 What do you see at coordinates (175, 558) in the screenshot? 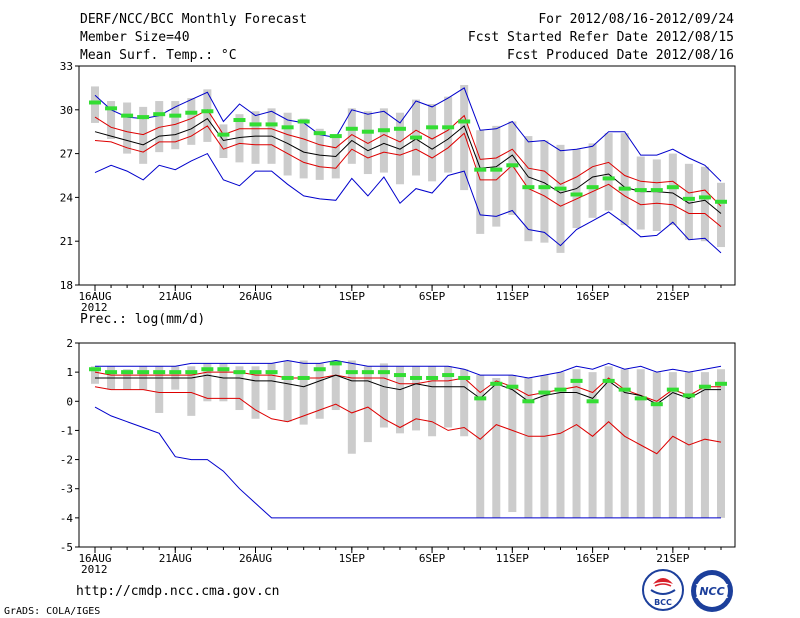
I see `prec-xtick-label: 21AUG` at bounding box center [175, 558].